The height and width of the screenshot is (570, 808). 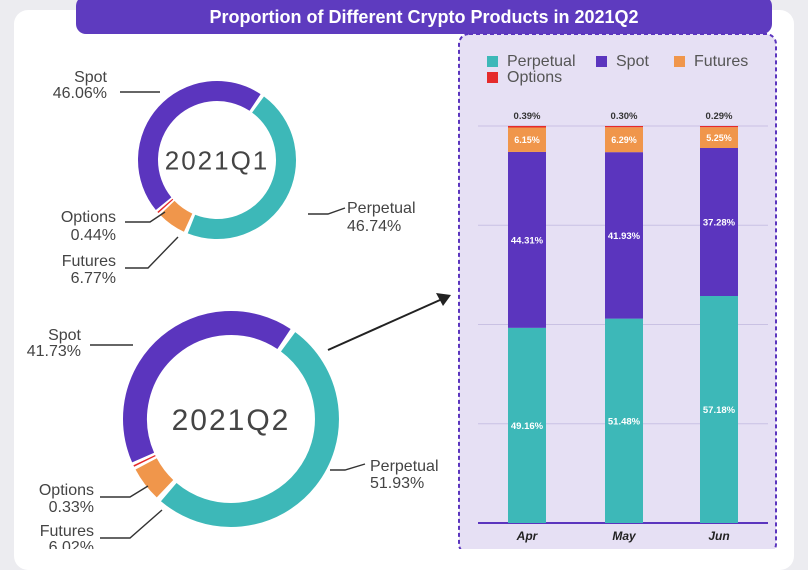 I want to click on donut1-leader-futures, so click(x=152, y=252).